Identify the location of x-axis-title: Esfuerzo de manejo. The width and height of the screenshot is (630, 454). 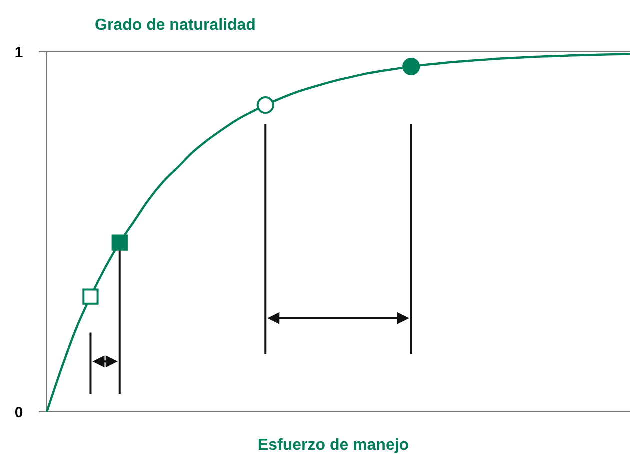
(334, 445).